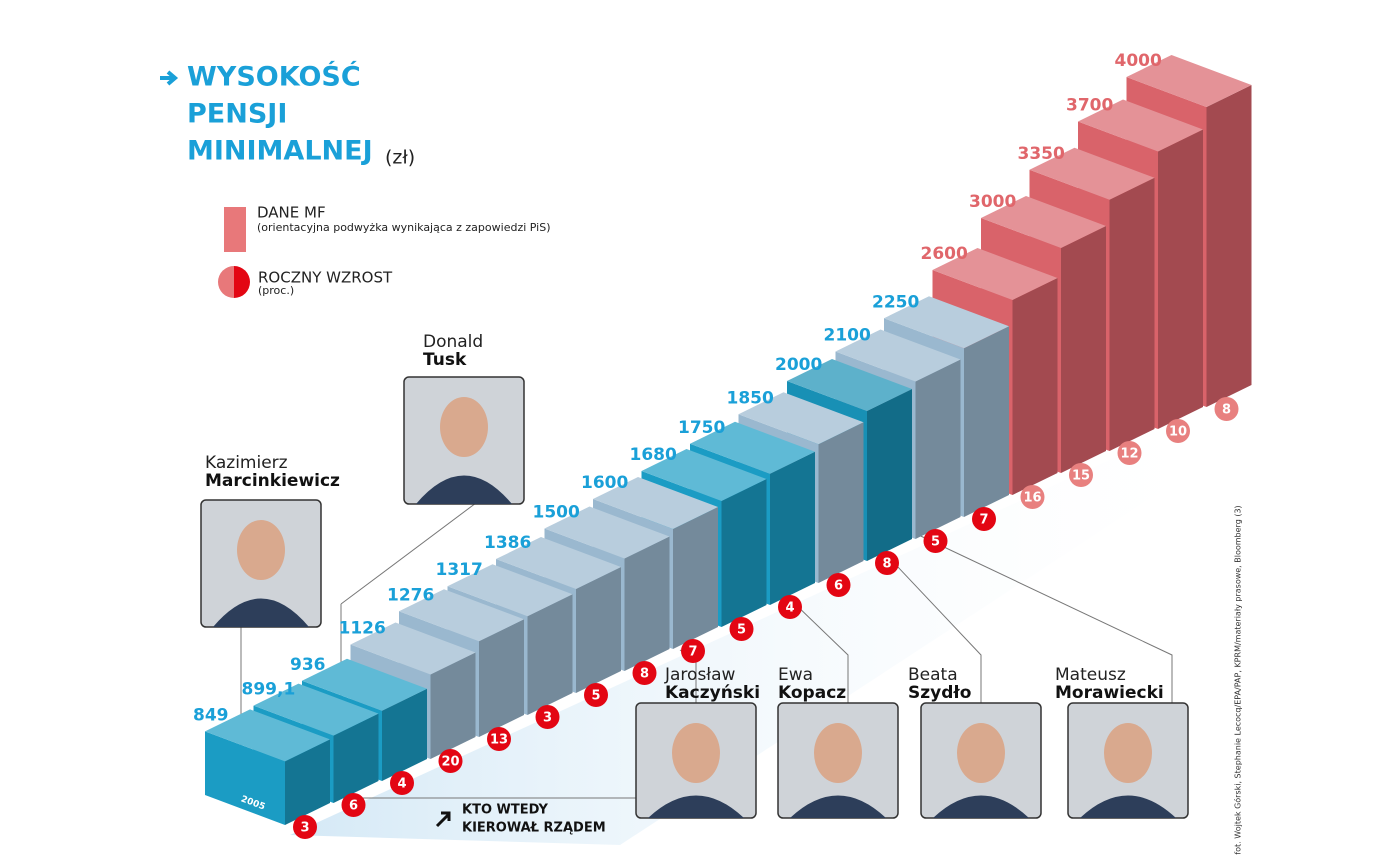 This screenshot has width=1400, height=868. I want to click on value-label: 3350, so click(1041, 154).